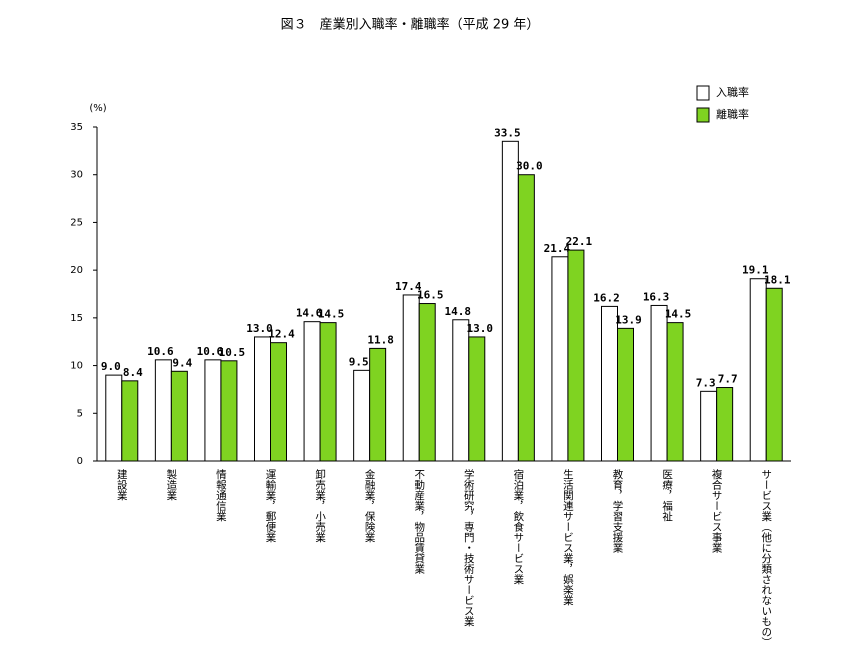 The width and height of the screenshot is (844, 668). I want to click on value-label: 13.9, so click(628, 319).